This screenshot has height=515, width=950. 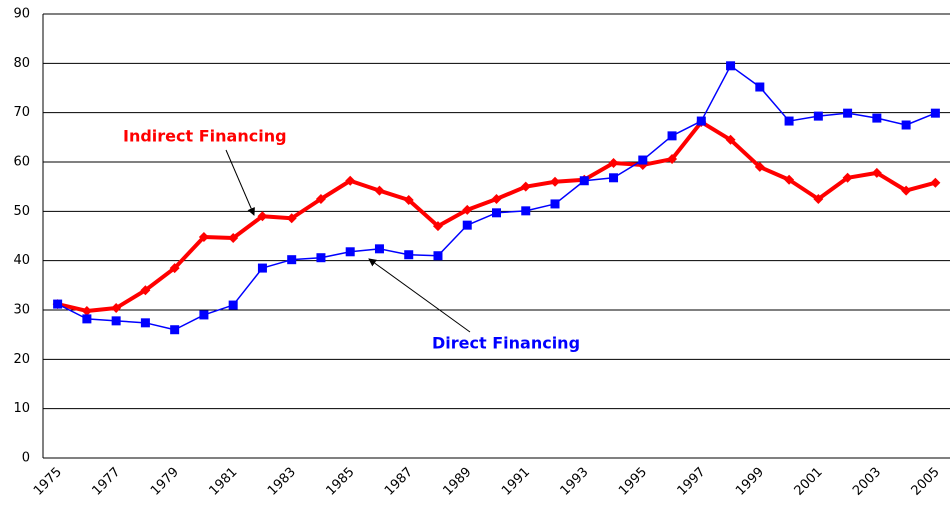 I want to click on x-tick-label: 1987, so click(x=399, y=482).